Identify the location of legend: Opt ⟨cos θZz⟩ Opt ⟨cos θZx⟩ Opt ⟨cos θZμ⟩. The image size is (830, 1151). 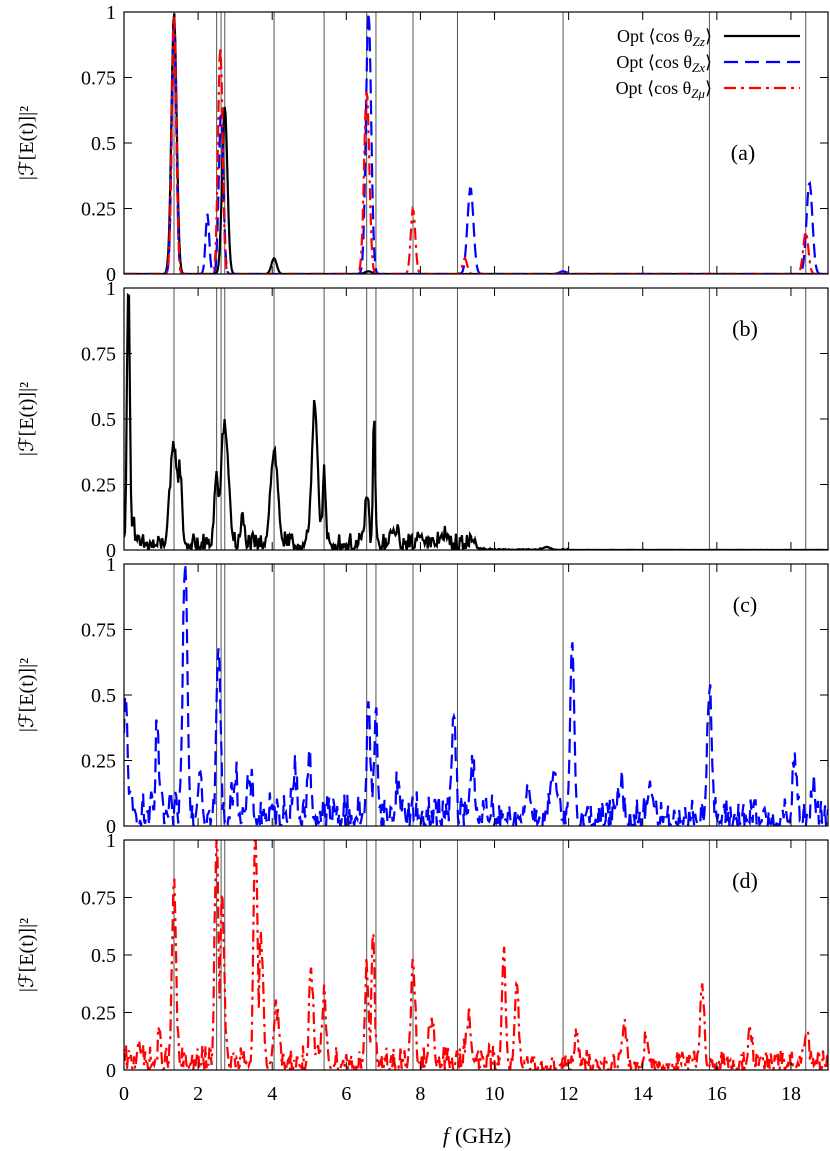
(708, 63).